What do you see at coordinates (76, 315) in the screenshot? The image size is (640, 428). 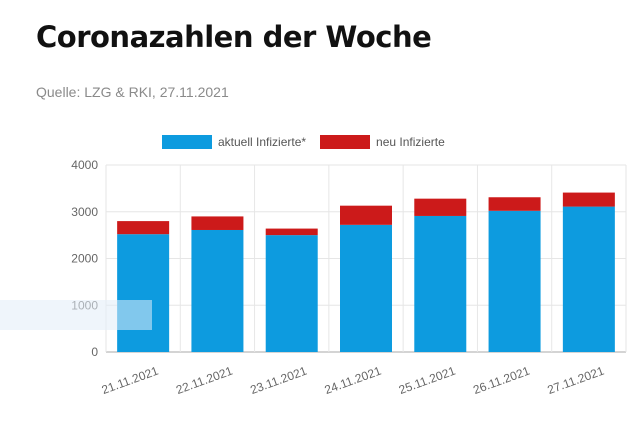 I see `overlay-panel` at bounding box center [76, 315].